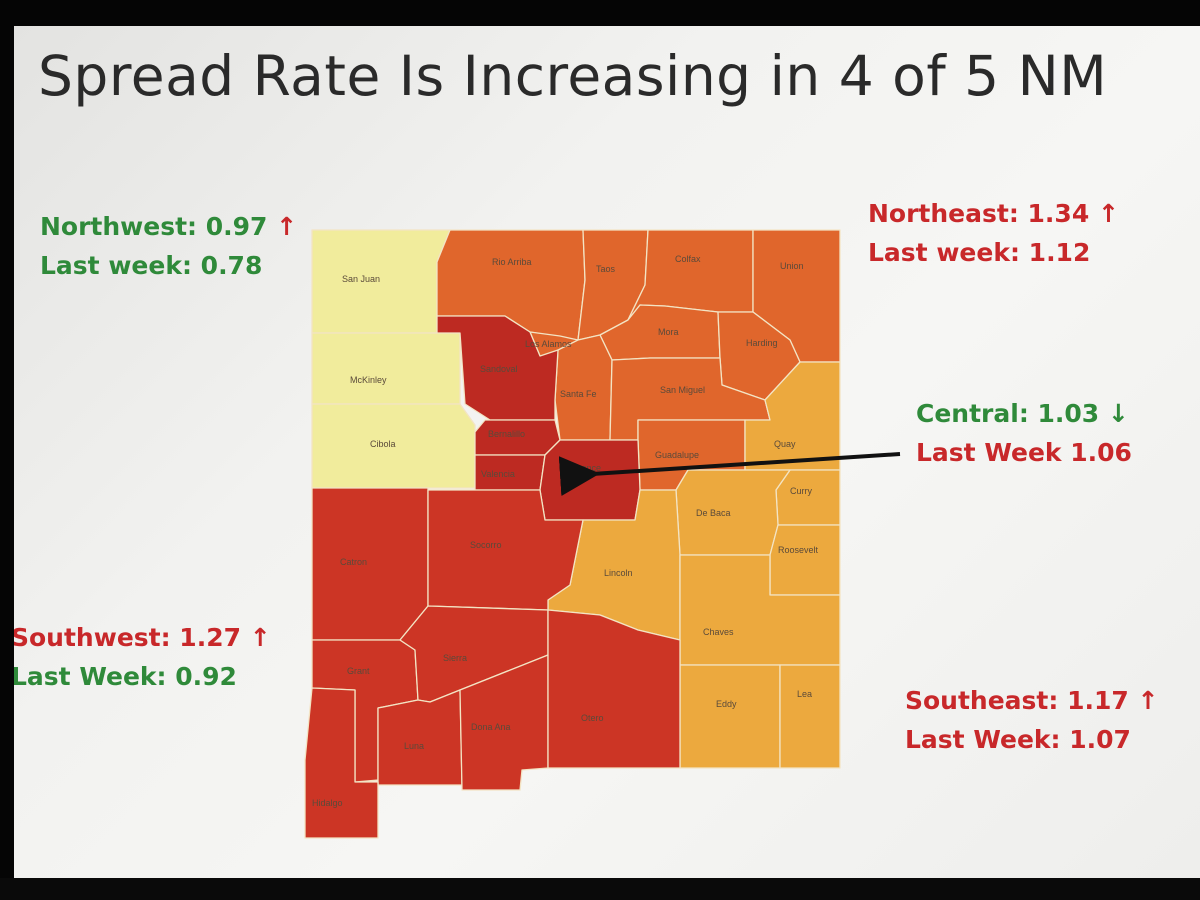  I want to click on label-harding: Harding, so click(762, 343).